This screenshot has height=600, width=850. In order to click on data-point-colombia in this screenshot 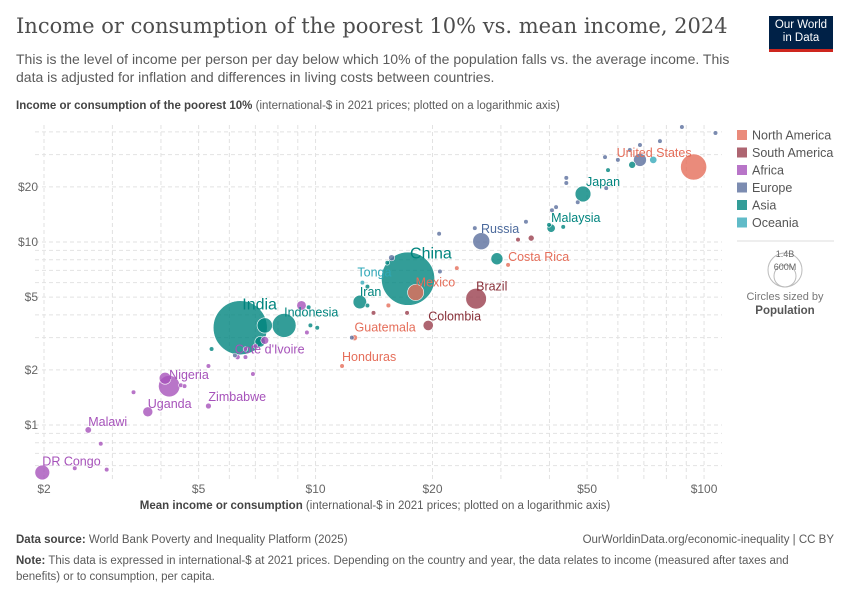, I will do `click(428, 325)`.